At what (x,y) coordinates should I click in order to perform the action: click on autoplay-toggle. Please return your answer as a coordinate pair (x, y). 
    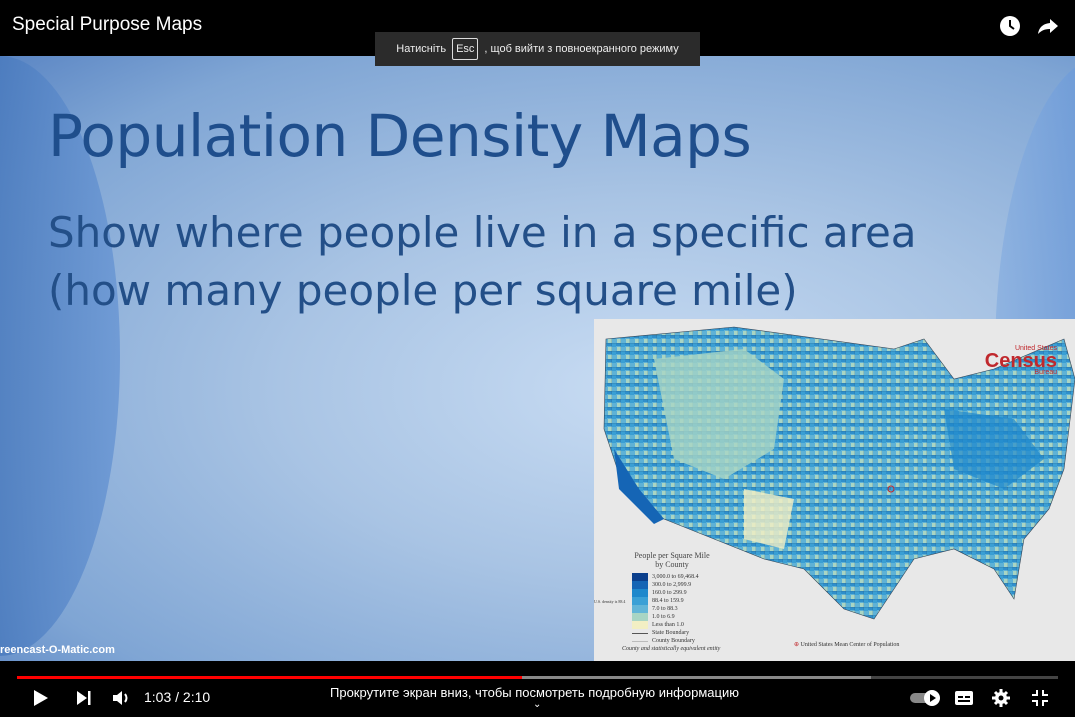
    Looking at the image, I should click on (926, 698).